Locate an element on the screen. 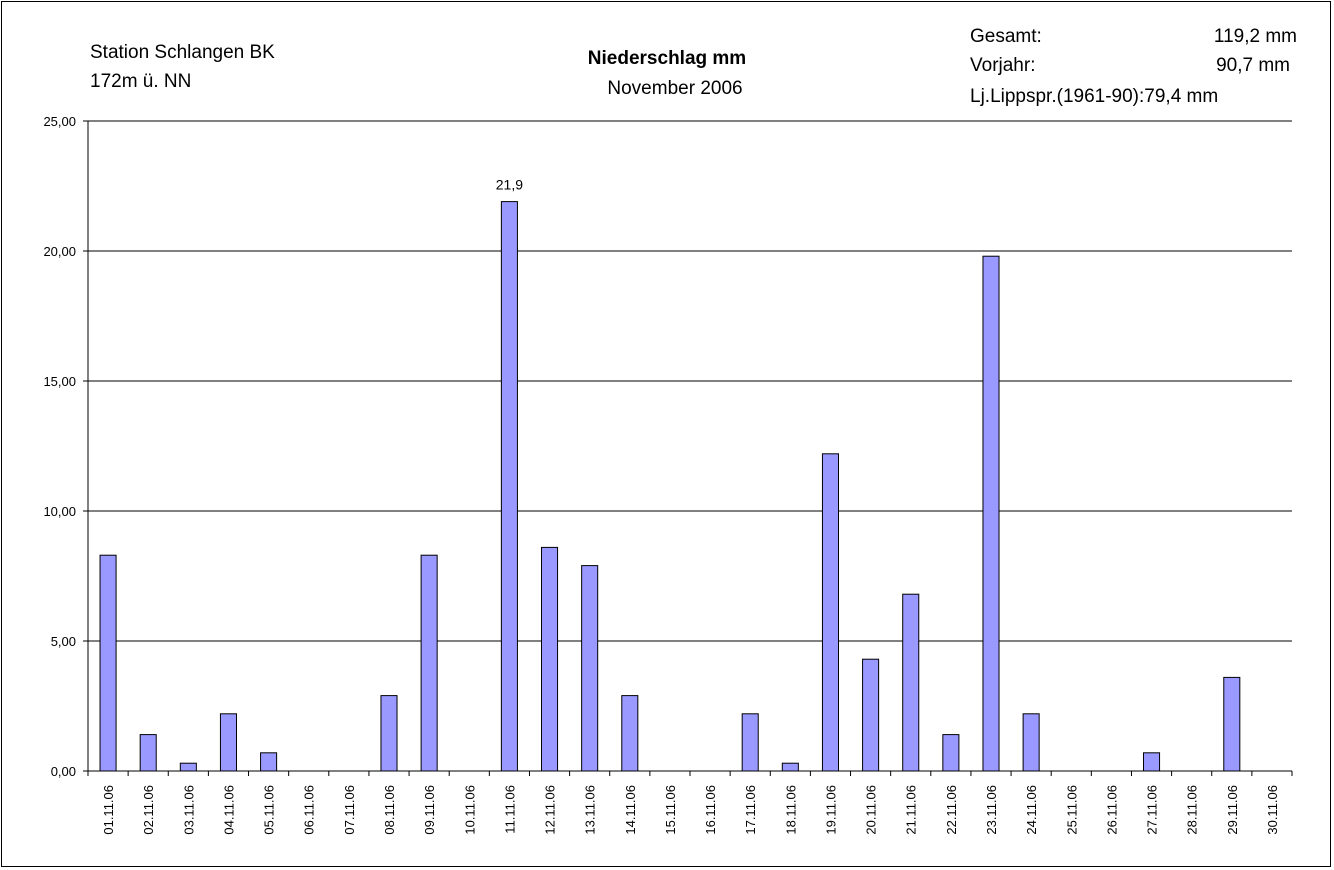 Image resolution: width=1334 pixels, height=870 pixels. x-tick-label: 27.11.06 is located at coordinates (1152, 810).